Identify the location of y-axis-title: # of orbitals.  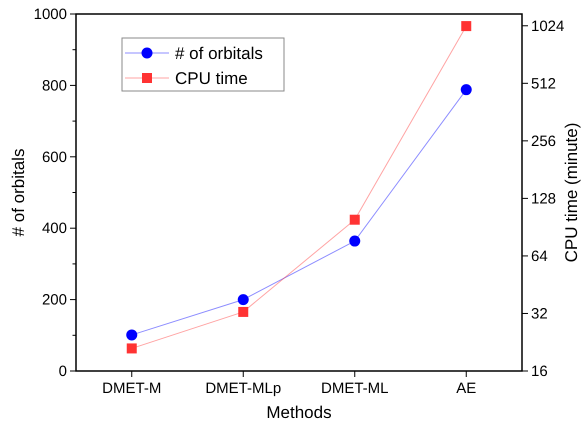
(18, 192).